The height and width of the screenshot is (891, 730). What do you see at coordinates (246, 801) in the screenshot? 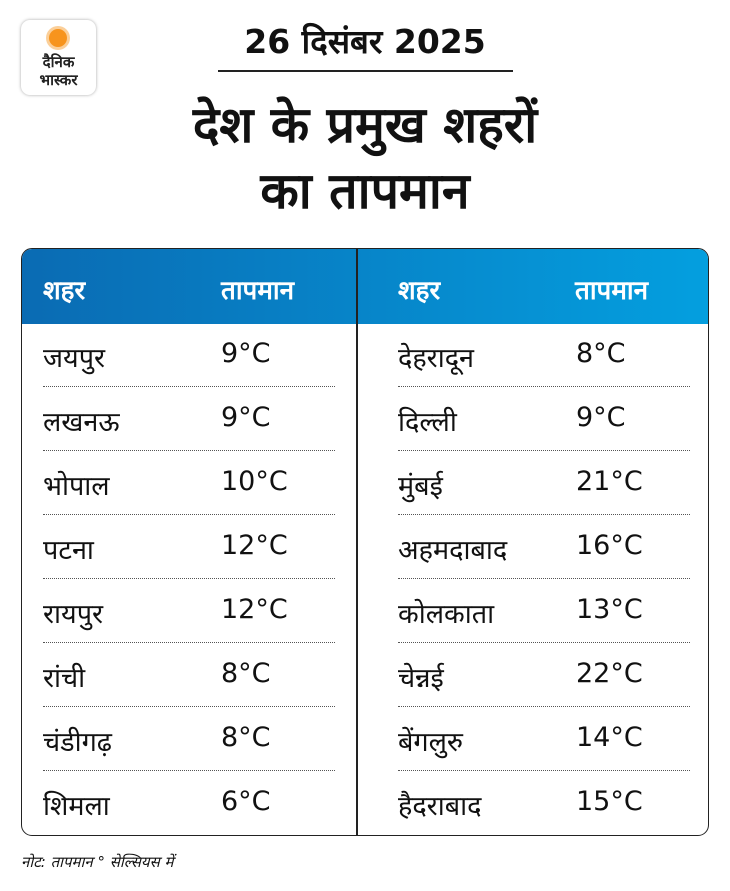
I see `temperature-value: 6°C` at bounding box center [246, 801].